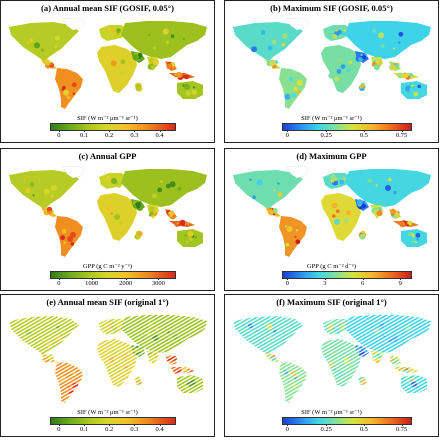 The width and height of the screenshot is (440, 440). I want to click on panel-title: (b) Maximum SIF (GOSIF, 0.05°), so click(331, 8).